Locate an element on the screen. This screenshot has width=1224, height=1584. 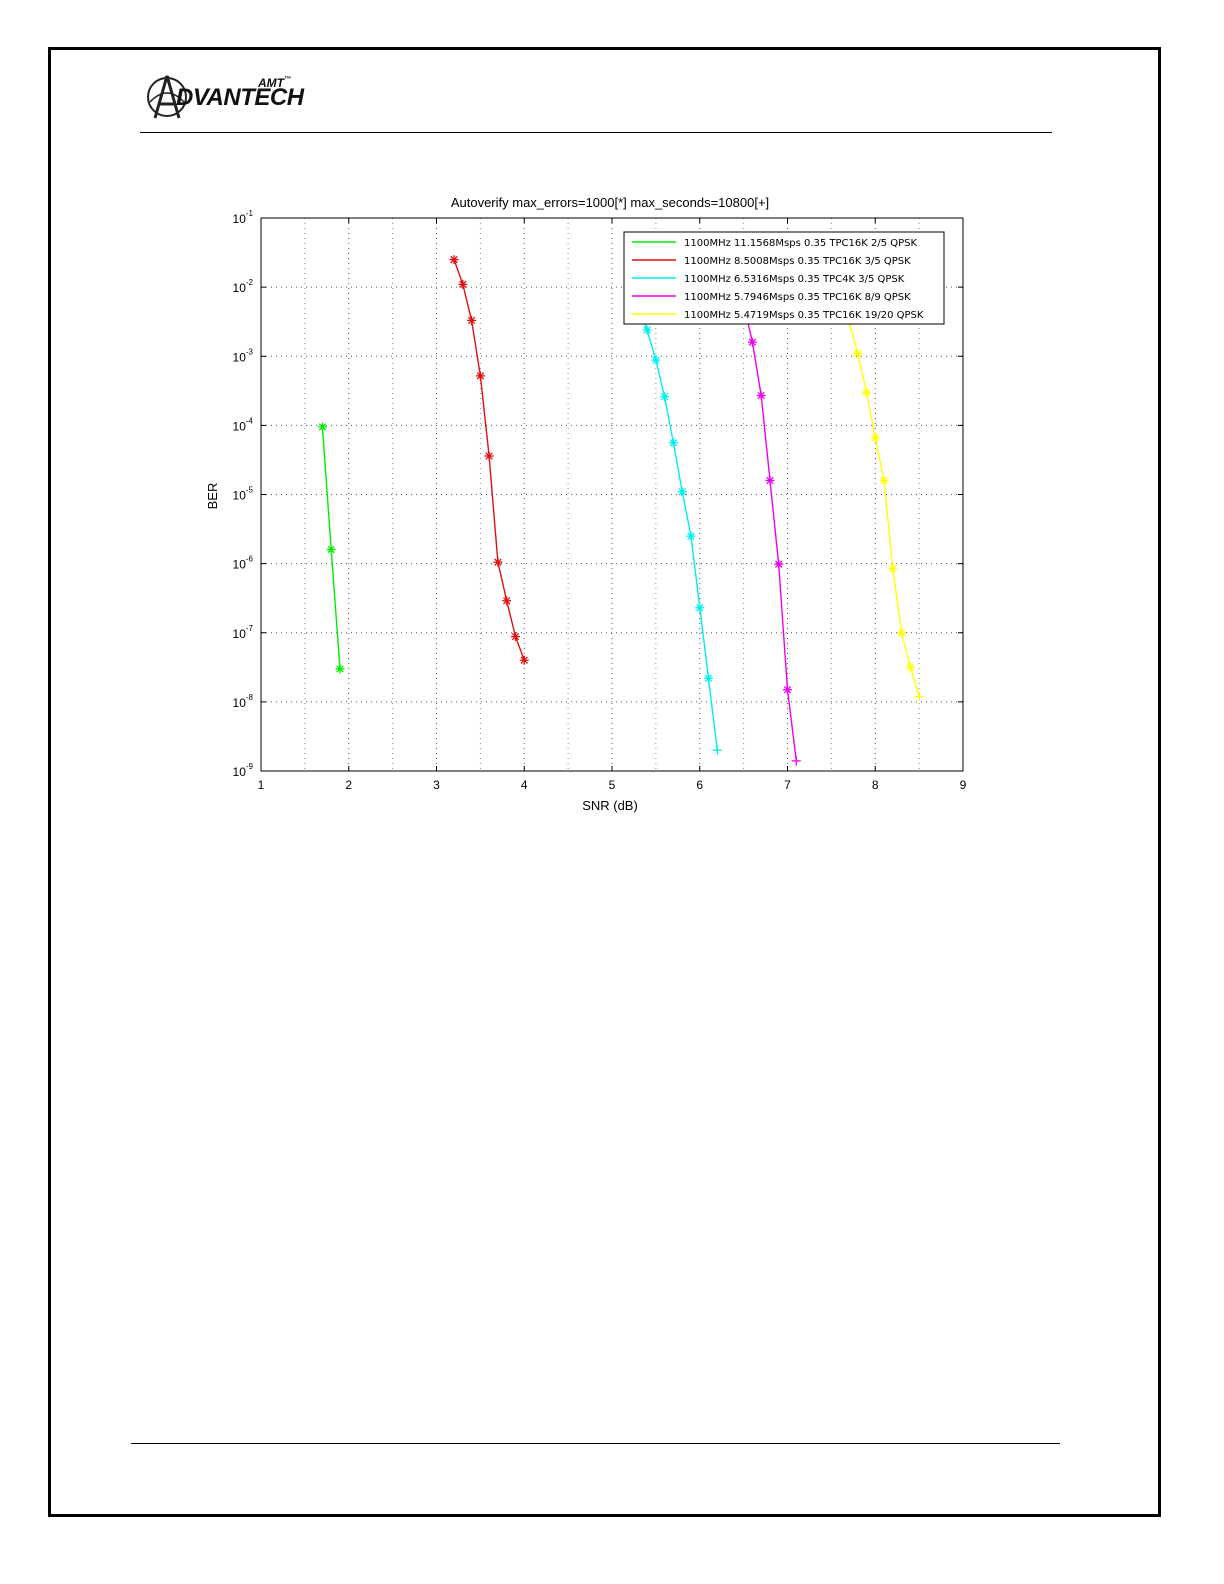
y-axis-label: BER is located at coordinates (212, 496).